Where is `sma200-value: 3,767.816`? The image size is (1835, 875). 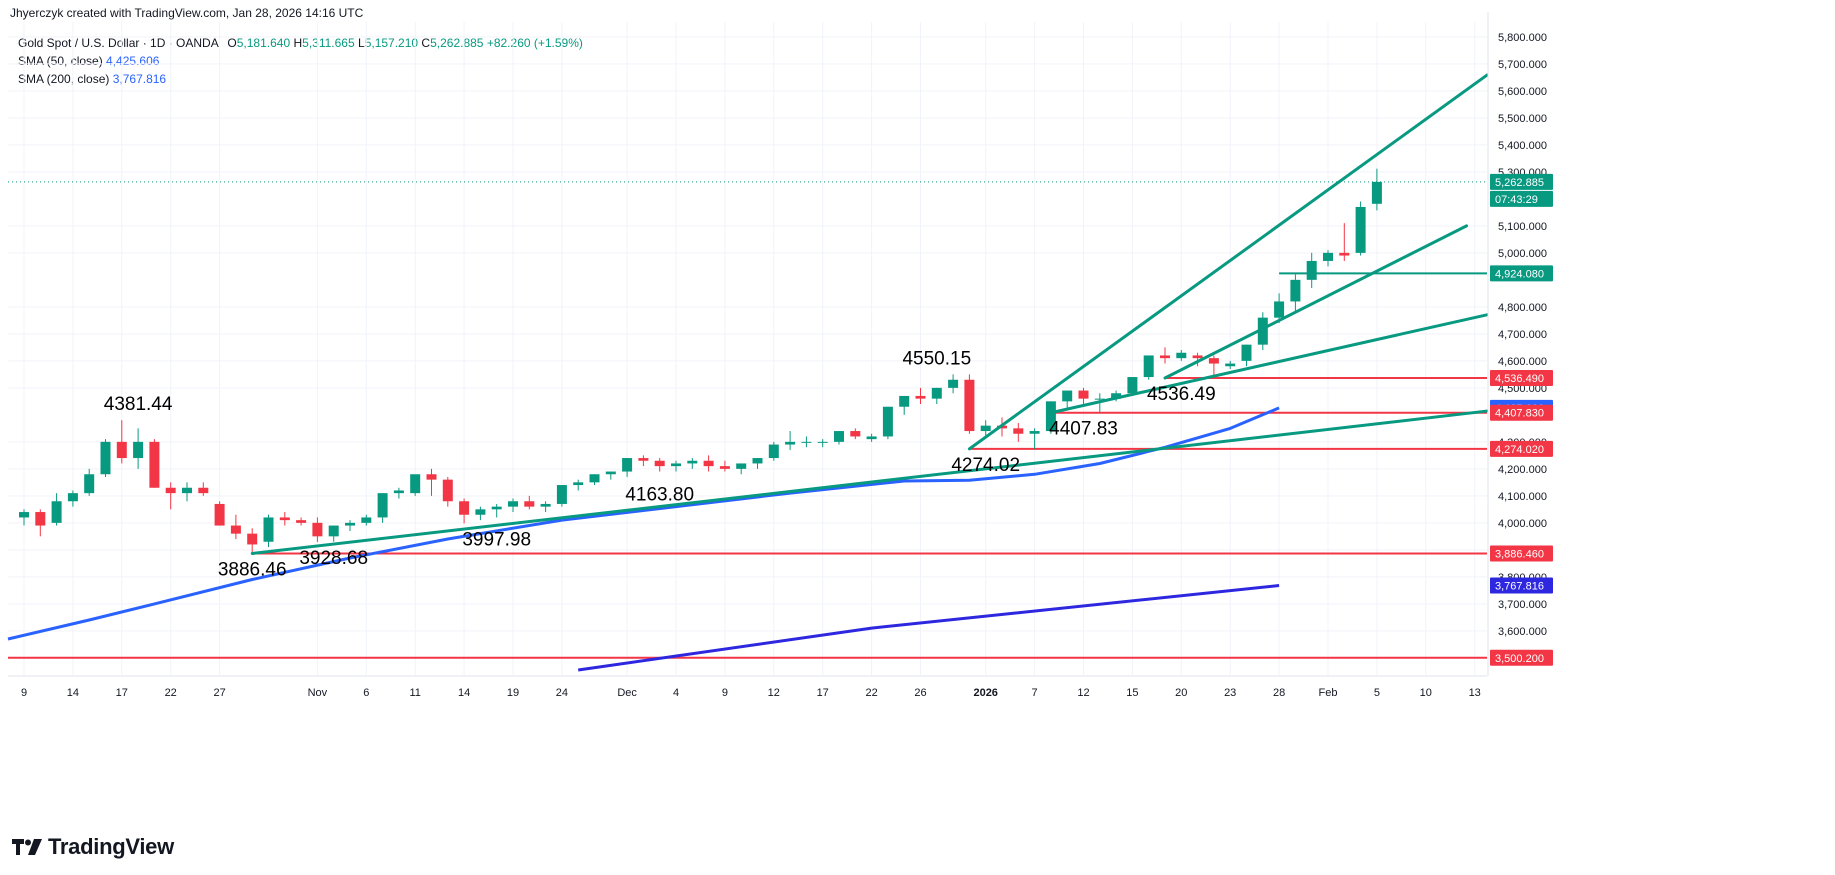 sma200-value: 3,767.816 is located at coordinates (139, 79).